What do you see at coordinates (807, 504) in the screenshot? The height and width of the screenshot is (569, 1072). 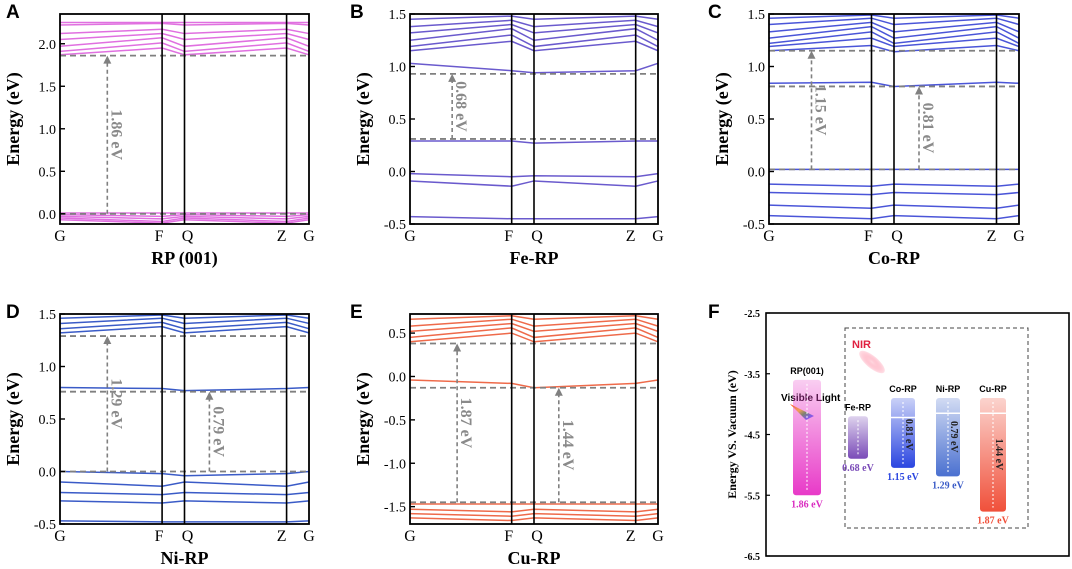 I see `bar-gap-label: 1.86 eV` at bounding box center [807, 504].